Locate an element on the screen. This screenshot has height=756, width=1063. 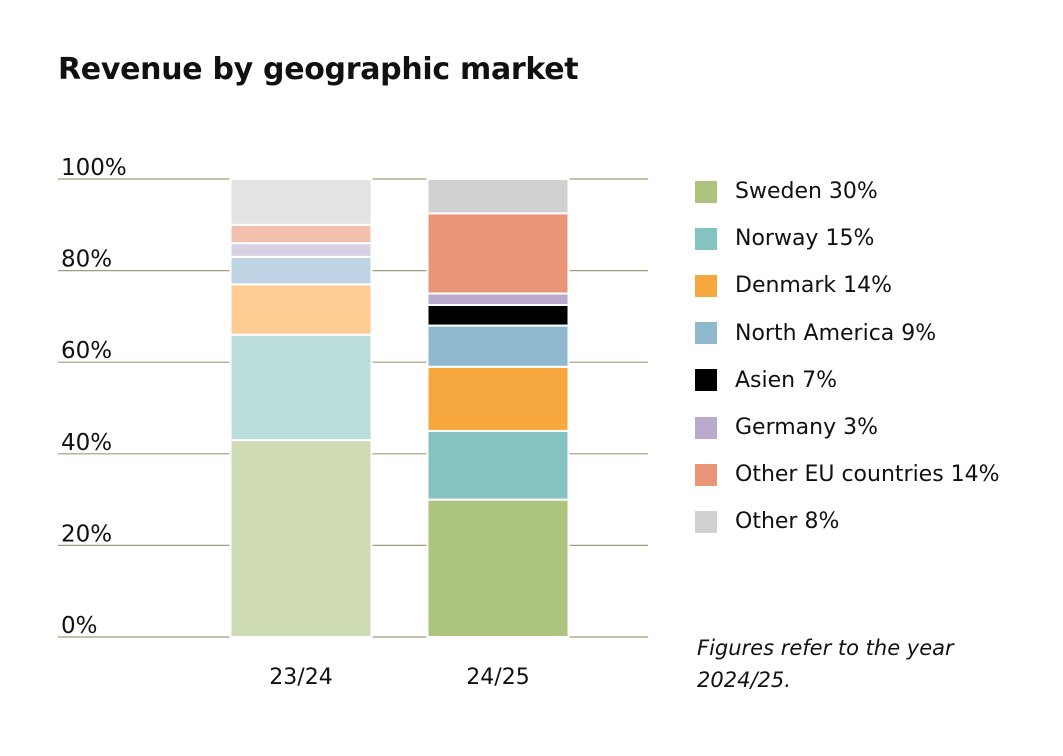
footnote: Figures refer to the year 2024/25. is located at coordinates (825, 664).